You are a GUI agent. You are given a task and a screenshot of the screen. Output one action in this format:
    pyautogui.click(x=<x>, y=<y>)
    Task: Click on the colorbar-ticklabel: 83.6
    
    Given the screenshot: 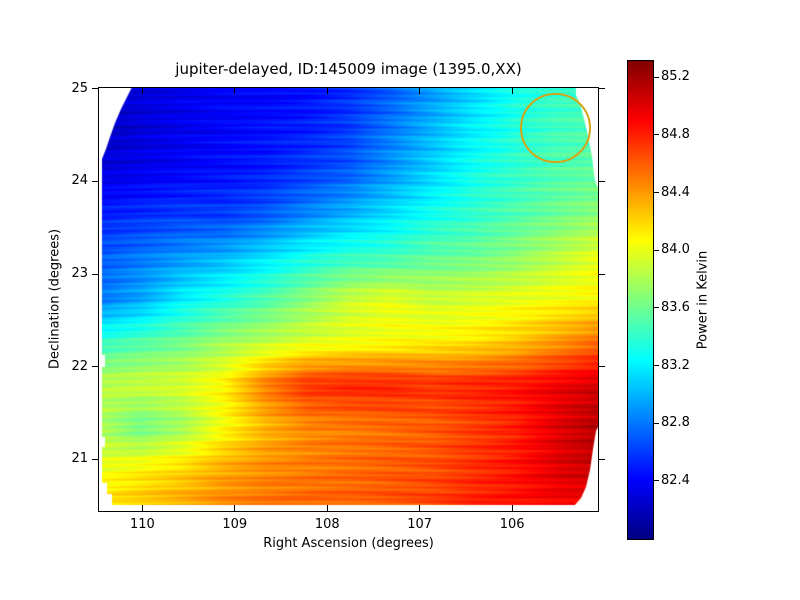 What is the action you would take?
    pyautogui.click(x=675, y=307)
    